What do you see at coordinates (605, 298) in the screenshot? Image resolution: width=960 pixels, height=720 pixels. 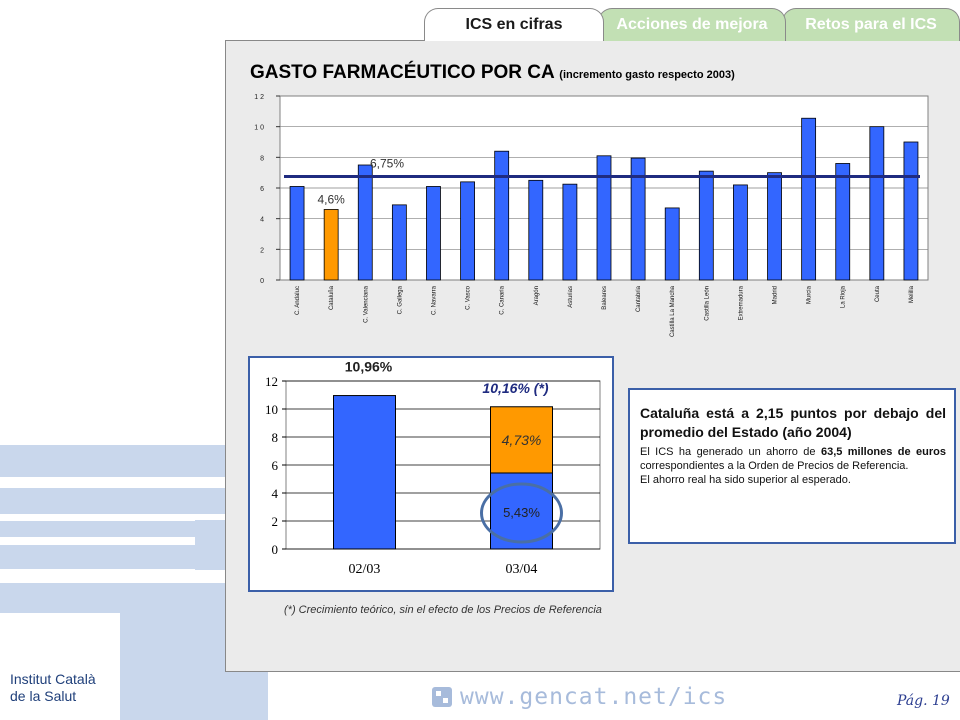 I see `x-tick-label: Baleares` at bounding box center [605, 298].